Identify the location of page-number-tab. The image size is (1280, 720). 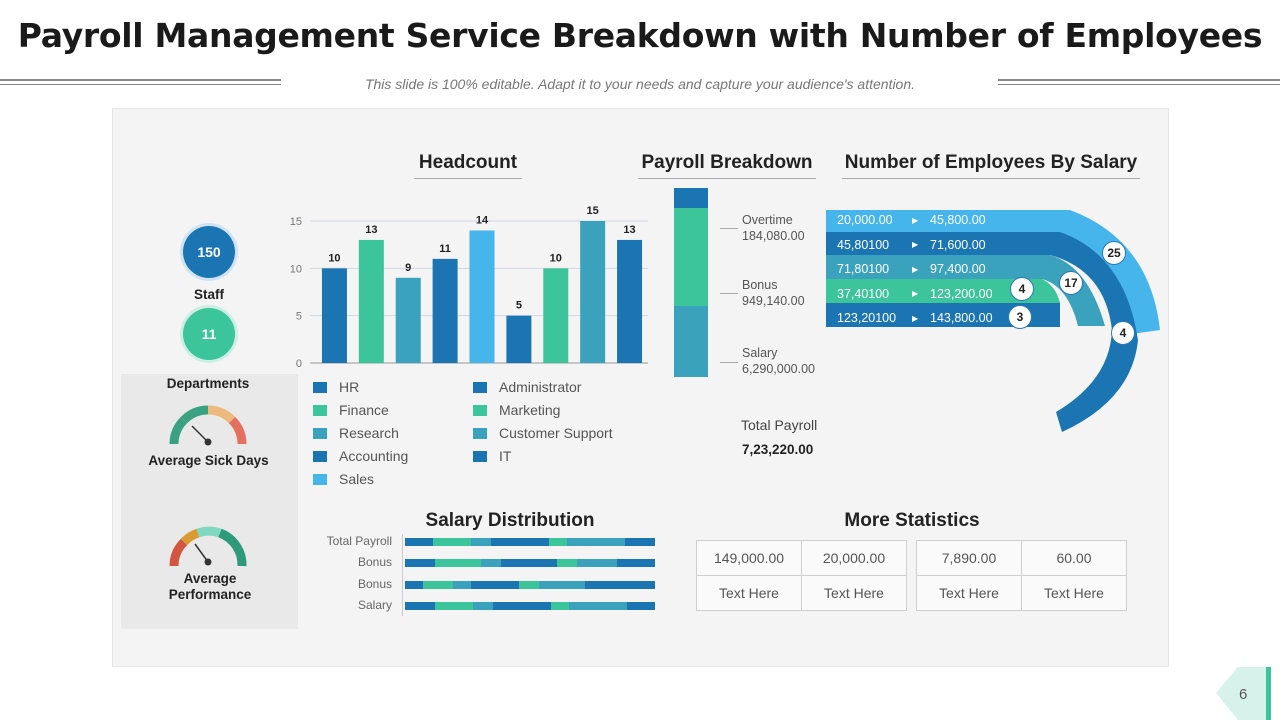
(1243, 693).